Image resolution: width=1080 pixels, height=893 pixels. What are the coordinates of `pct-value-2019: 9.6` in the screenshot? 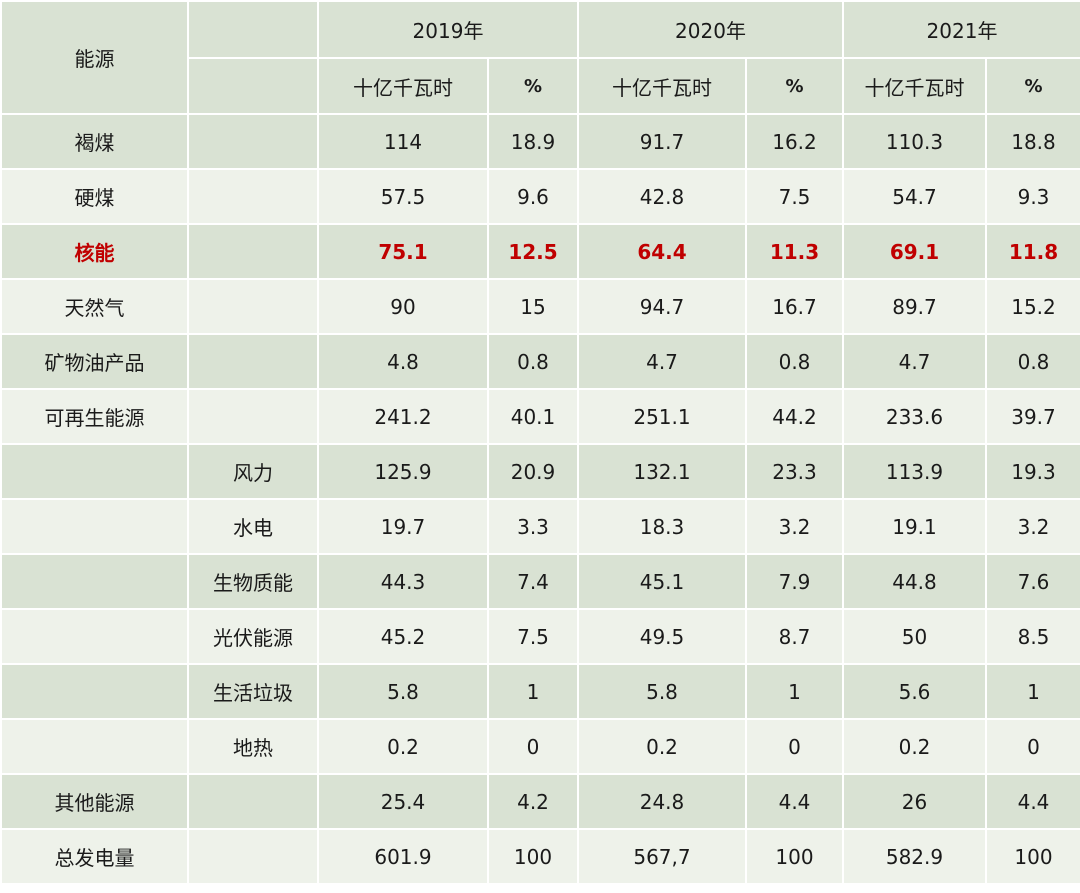 It's located at (533, 196).